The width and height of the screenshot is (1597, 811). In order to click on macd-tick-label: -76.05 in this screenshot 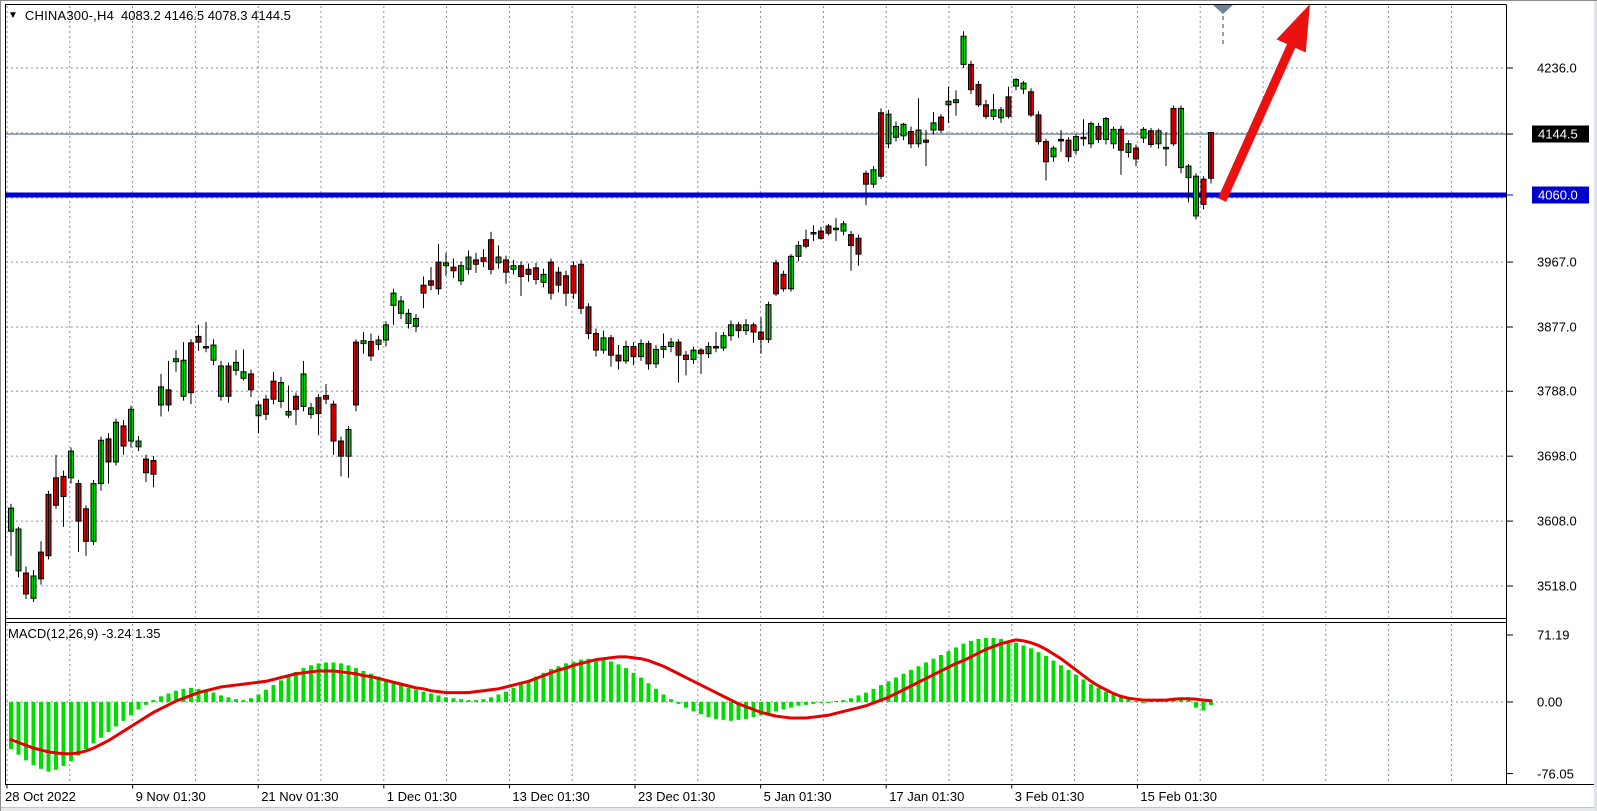, I will do `click(1555, 774)`.